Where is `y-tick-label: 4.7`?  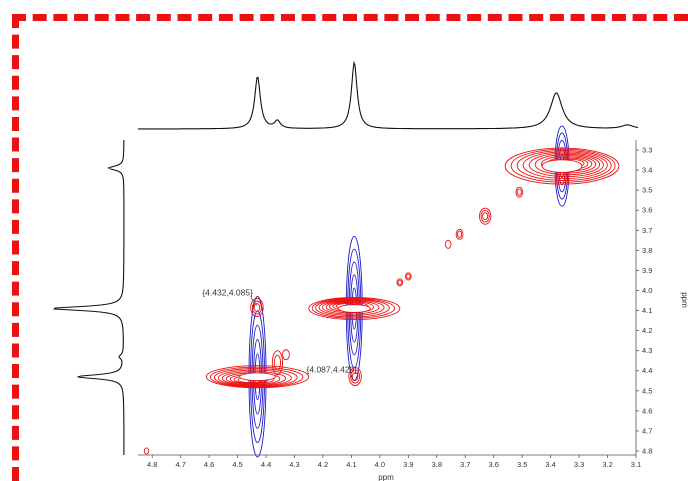 y-tick-label: 4.7 is located at coordinates (647, 430).